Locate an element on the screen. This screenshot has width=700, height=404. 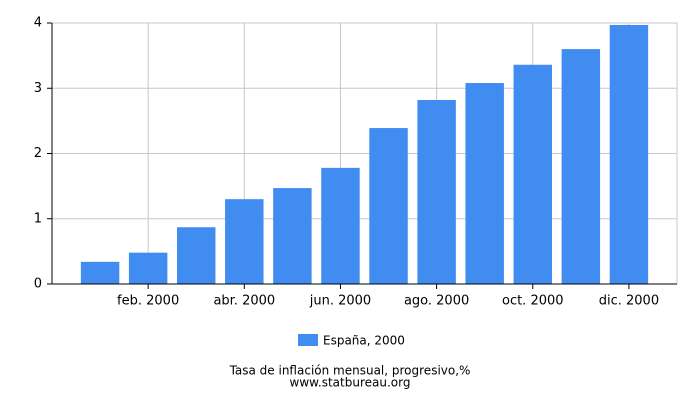
y-tick-label: 2 is located at coordinates (38, 153).